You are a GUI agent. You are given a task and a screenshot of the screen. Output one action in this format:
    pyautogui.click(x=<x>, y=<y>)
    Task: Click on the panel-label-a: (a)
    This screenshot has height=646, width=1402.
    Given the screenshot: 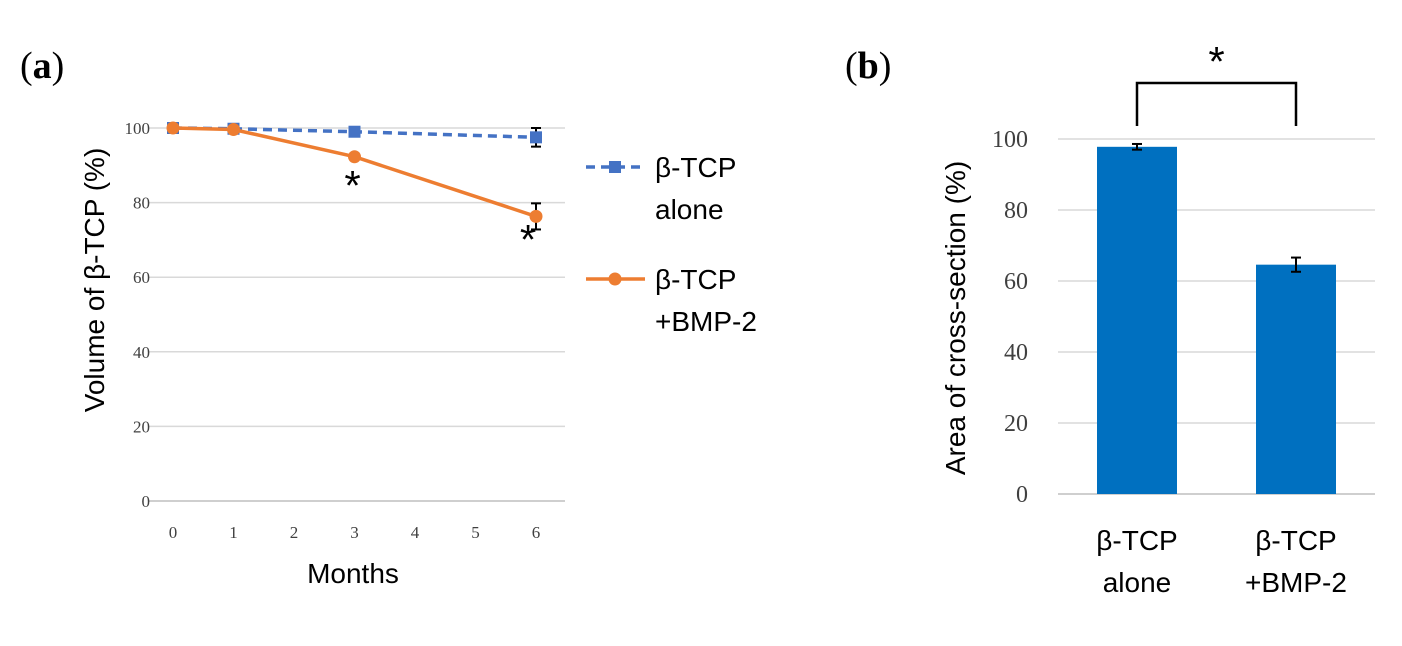 What is the action you would take?
    pyautogui.click(x=42, y=66)
    